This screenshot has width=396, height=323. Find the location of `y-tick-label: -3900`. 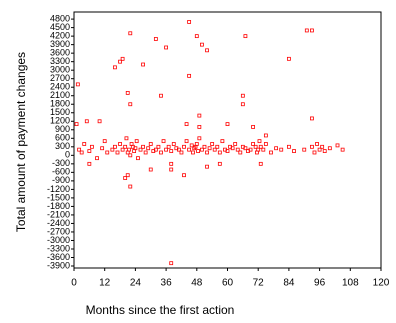

y-tick-label: -3900 is located at coordinates (58, 265).